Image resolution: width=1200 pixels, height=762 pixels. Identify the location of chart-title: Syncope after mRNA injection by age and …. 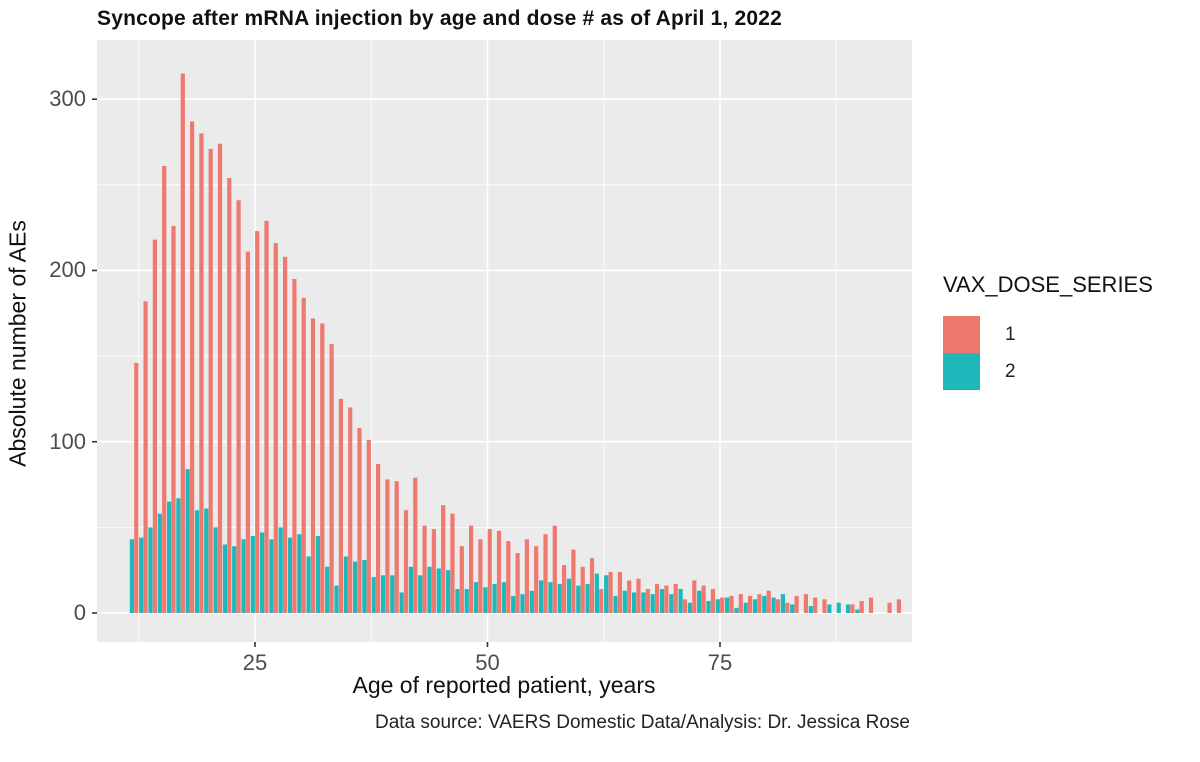
(440, 18).